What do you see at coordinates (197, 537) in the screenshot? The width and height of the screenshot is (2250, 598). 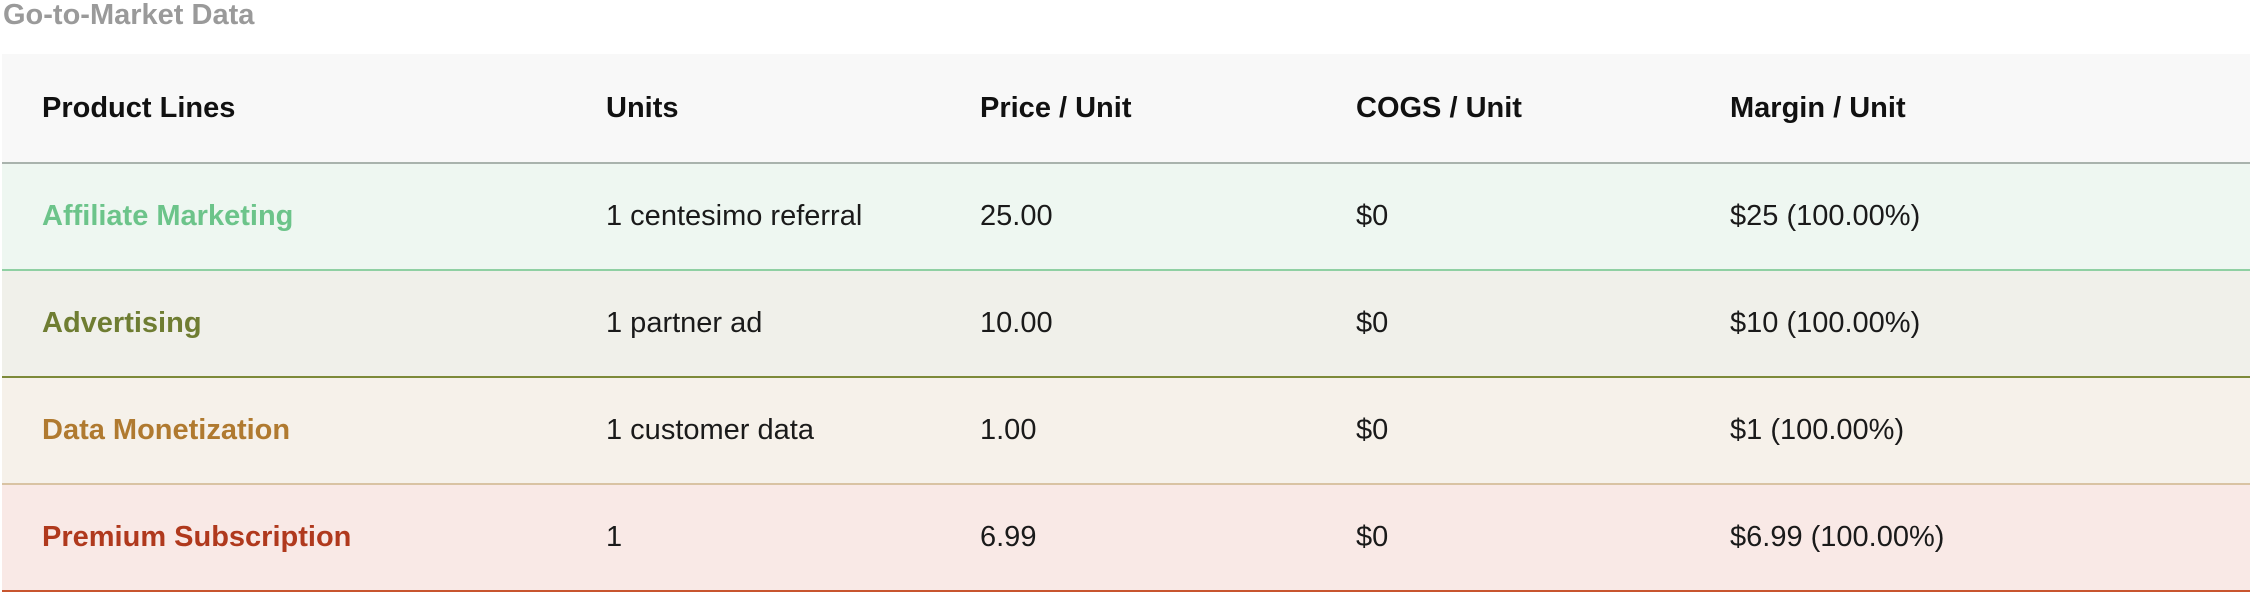 I see `product-line-name: Premium Subscription` at bounding box center [197, 537].